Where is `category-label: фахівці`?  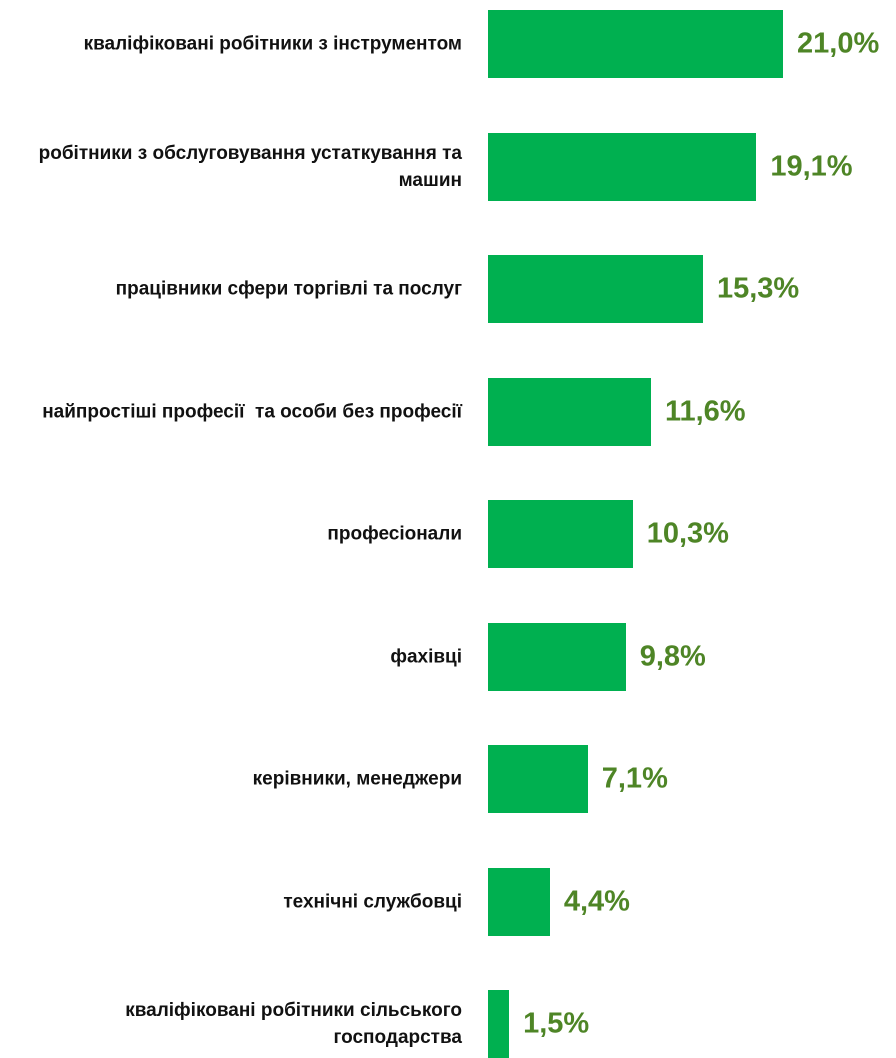
category-label: фахівці is located at coordinates (426, 656).